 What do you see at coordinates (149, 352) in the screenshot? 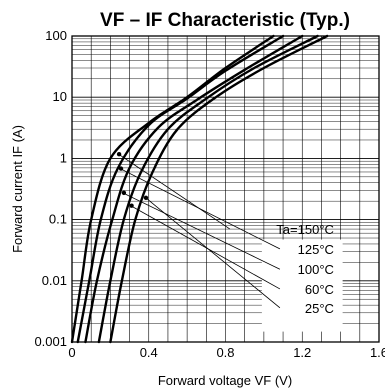
I see `x-tick-label: 0.4` at bounding box center [149, 352].